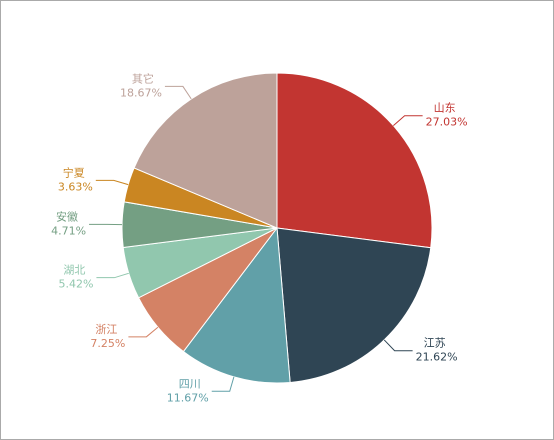  Describe the element at coordinates (447, 122) in the screenshot. I see `slice-value-label: 27.03%` at that location.